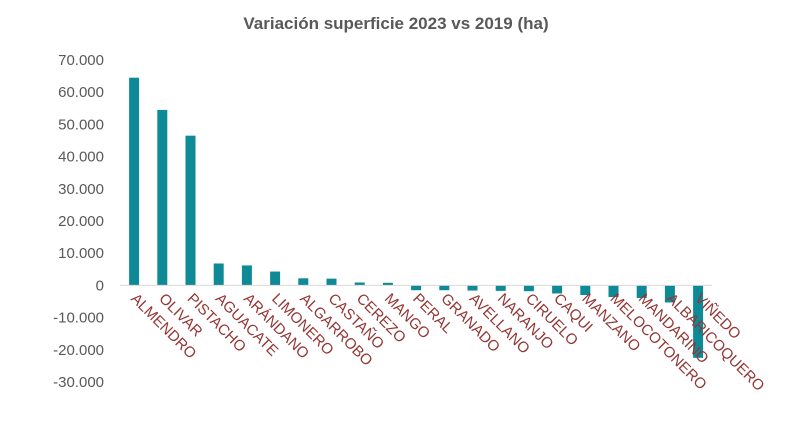 The image size is (792, 424). I want to click on y-tick-label: -30.000, so click(78, 382).